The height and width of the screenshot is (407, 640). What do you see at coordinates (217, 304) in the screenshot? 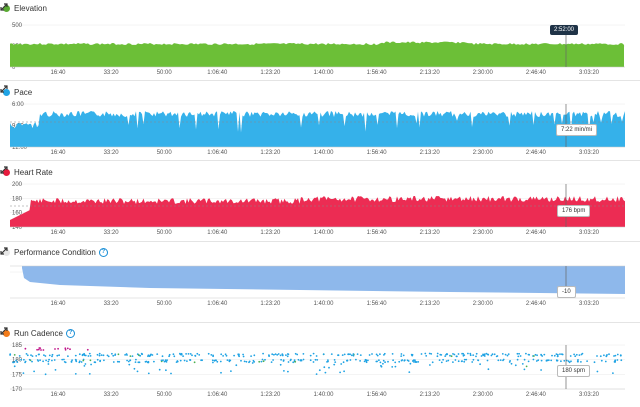
I see `x-tick-label: 1:06:40` at bounding box center [217, 304].